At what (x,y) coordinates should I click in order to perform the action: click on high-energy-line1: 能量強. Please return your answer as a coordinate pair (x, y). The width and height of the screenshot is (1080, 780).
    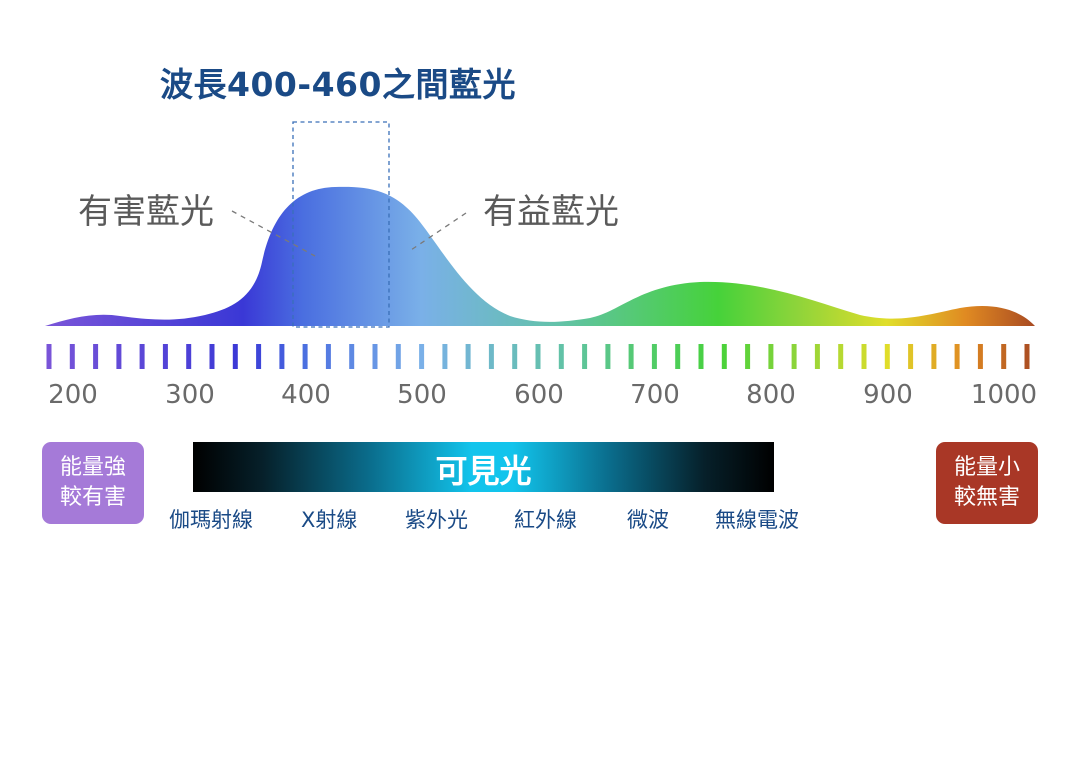
    Looking at the image, I should click on (92, 467).